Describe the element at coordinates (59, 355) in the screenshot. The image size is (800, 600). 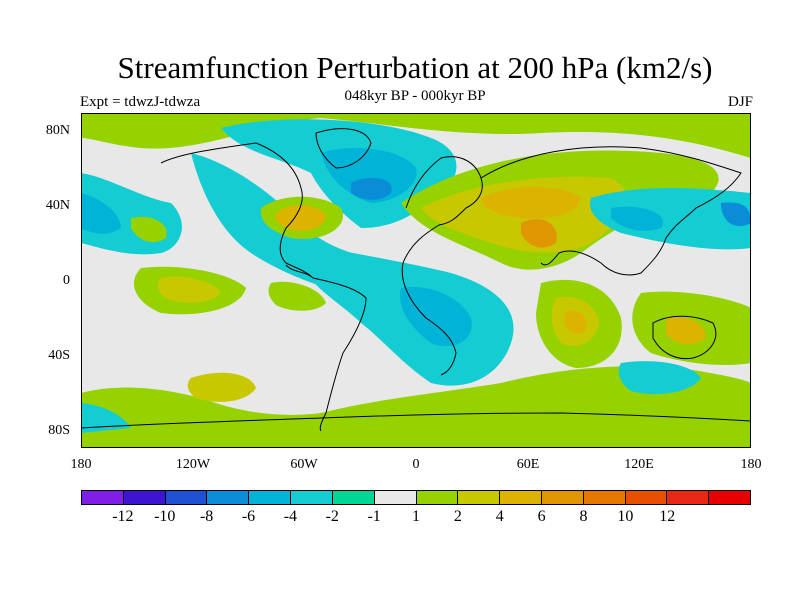
I see `lat-label-40s: 40S` at that location.